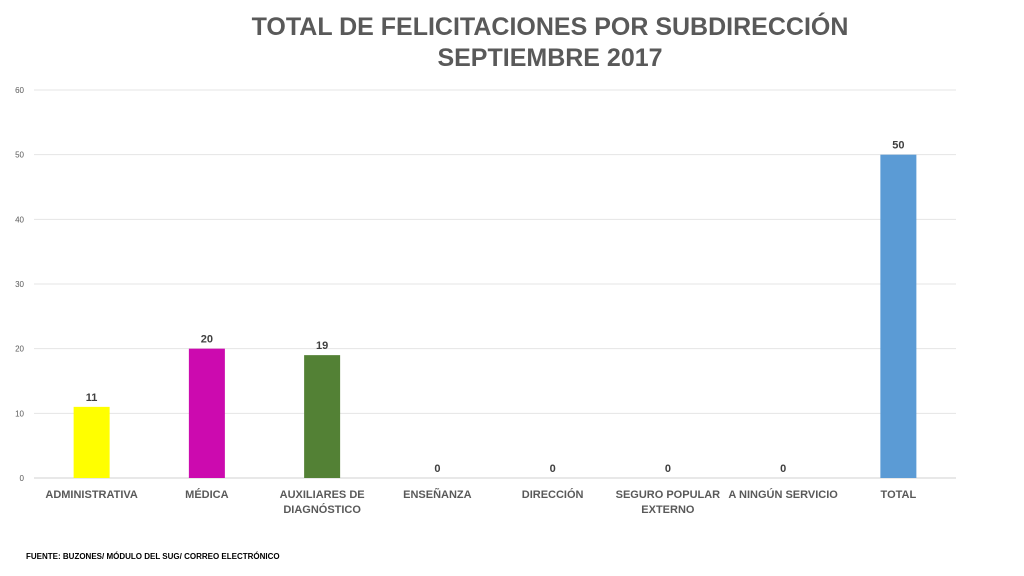 The height and width of the screenshot is (576, 1024). I want to click on x-tick-label-line: ENSEÑANZA, so click(437, 494).